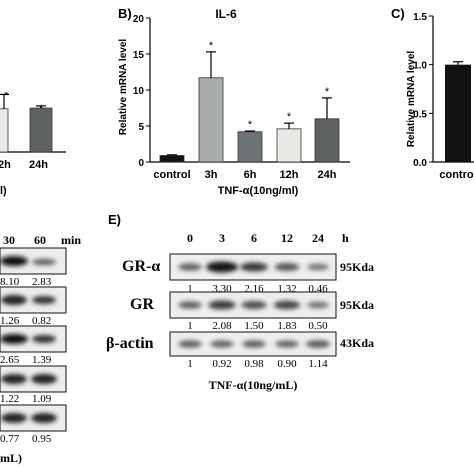 The height and width of the screenshot is (474, 474). I want to click on panel-a-tick-label: 2h, so click(5, 165).